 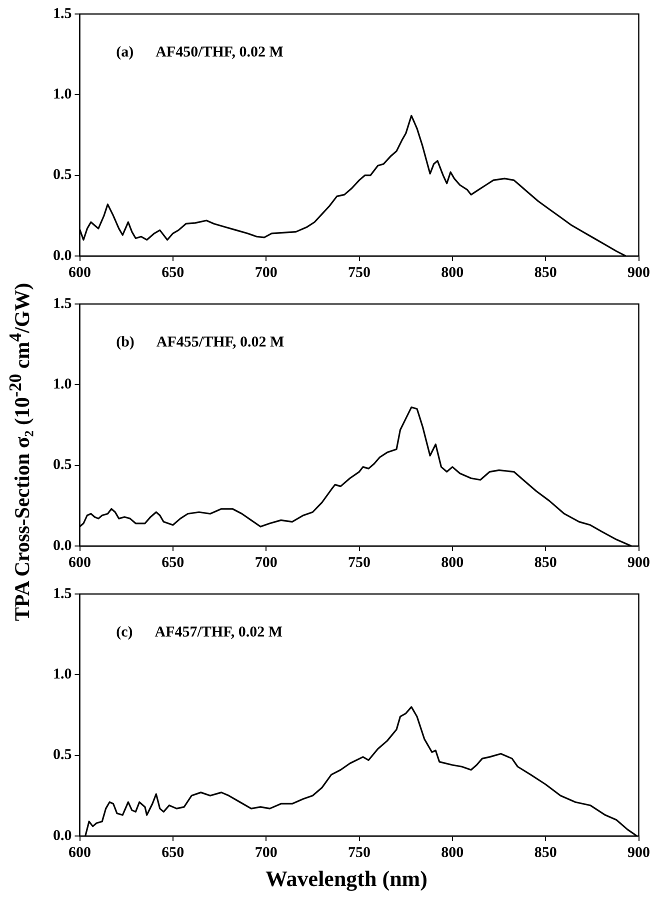 I want to click on annotation: (b), so click(x=125, y=342).